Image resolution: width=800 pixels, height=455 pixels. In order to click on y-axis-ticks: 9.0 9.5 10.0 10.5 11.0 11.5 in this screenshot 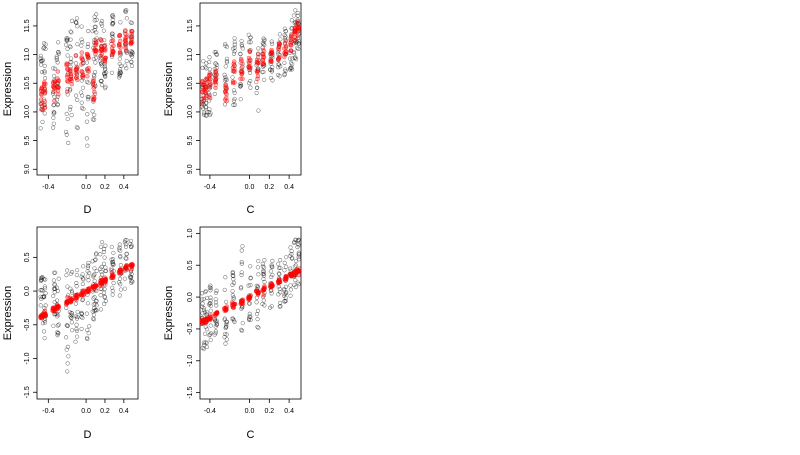, I will do `click(30, 96)`.